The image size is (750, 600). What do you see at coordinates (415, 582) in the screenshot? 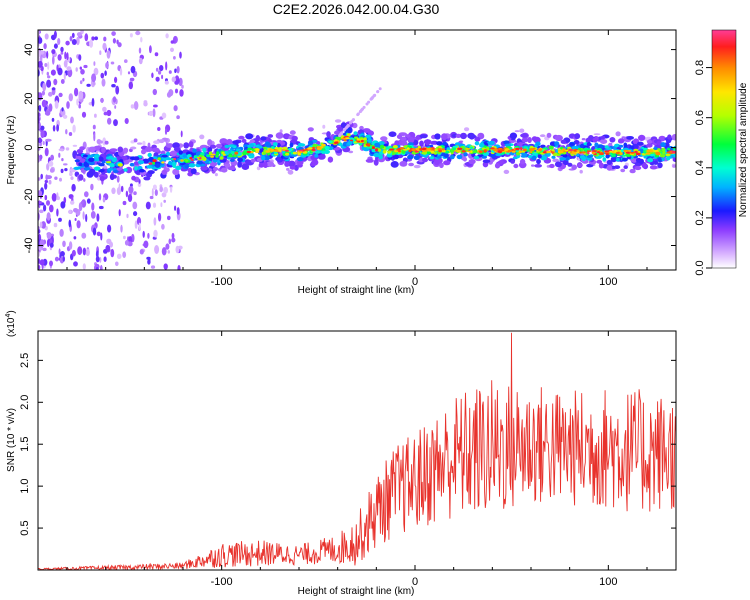
I see `x-tick-label: 0` at bounding box center [415, 582].